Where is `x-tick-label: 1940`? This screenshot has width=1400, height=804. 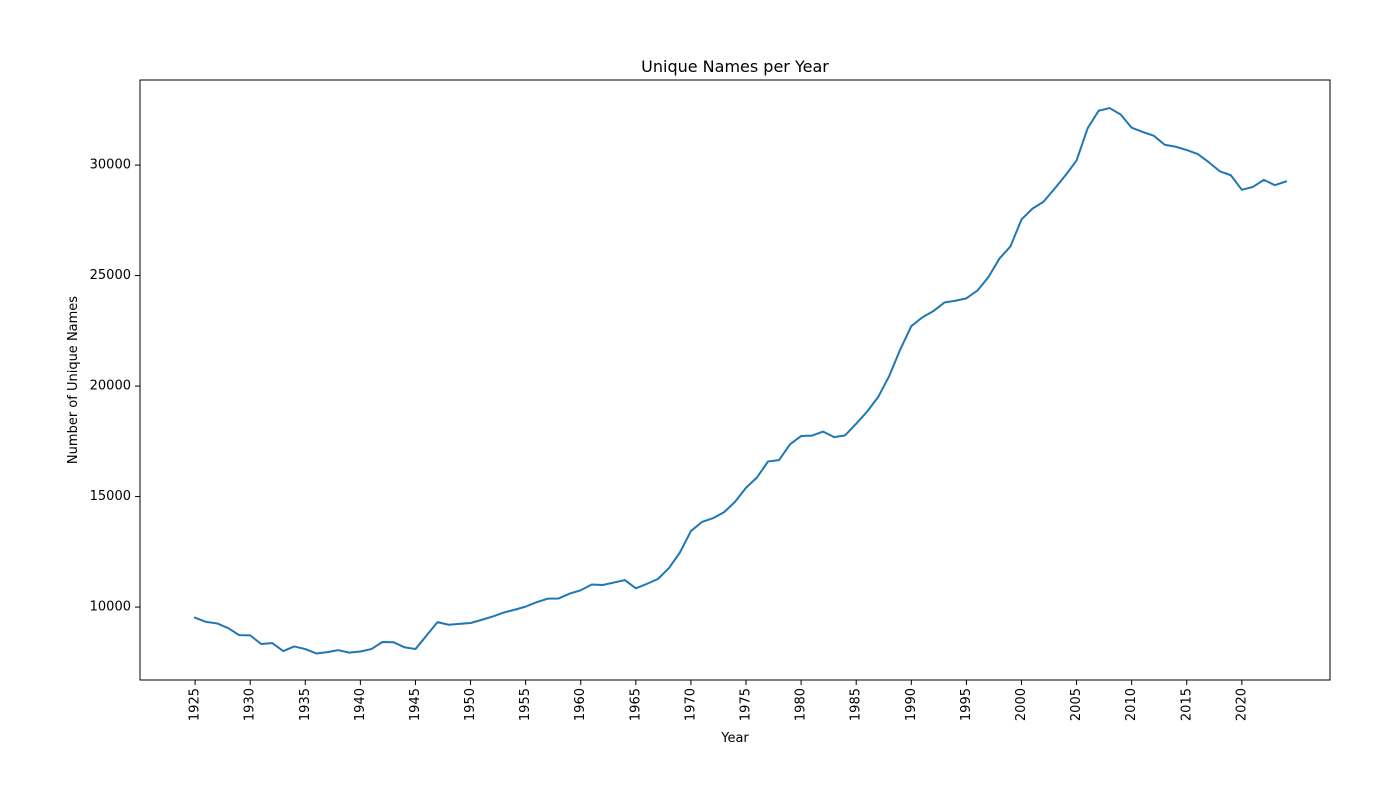 x-tick-label: 1940 is located at coordinates (360, 704).